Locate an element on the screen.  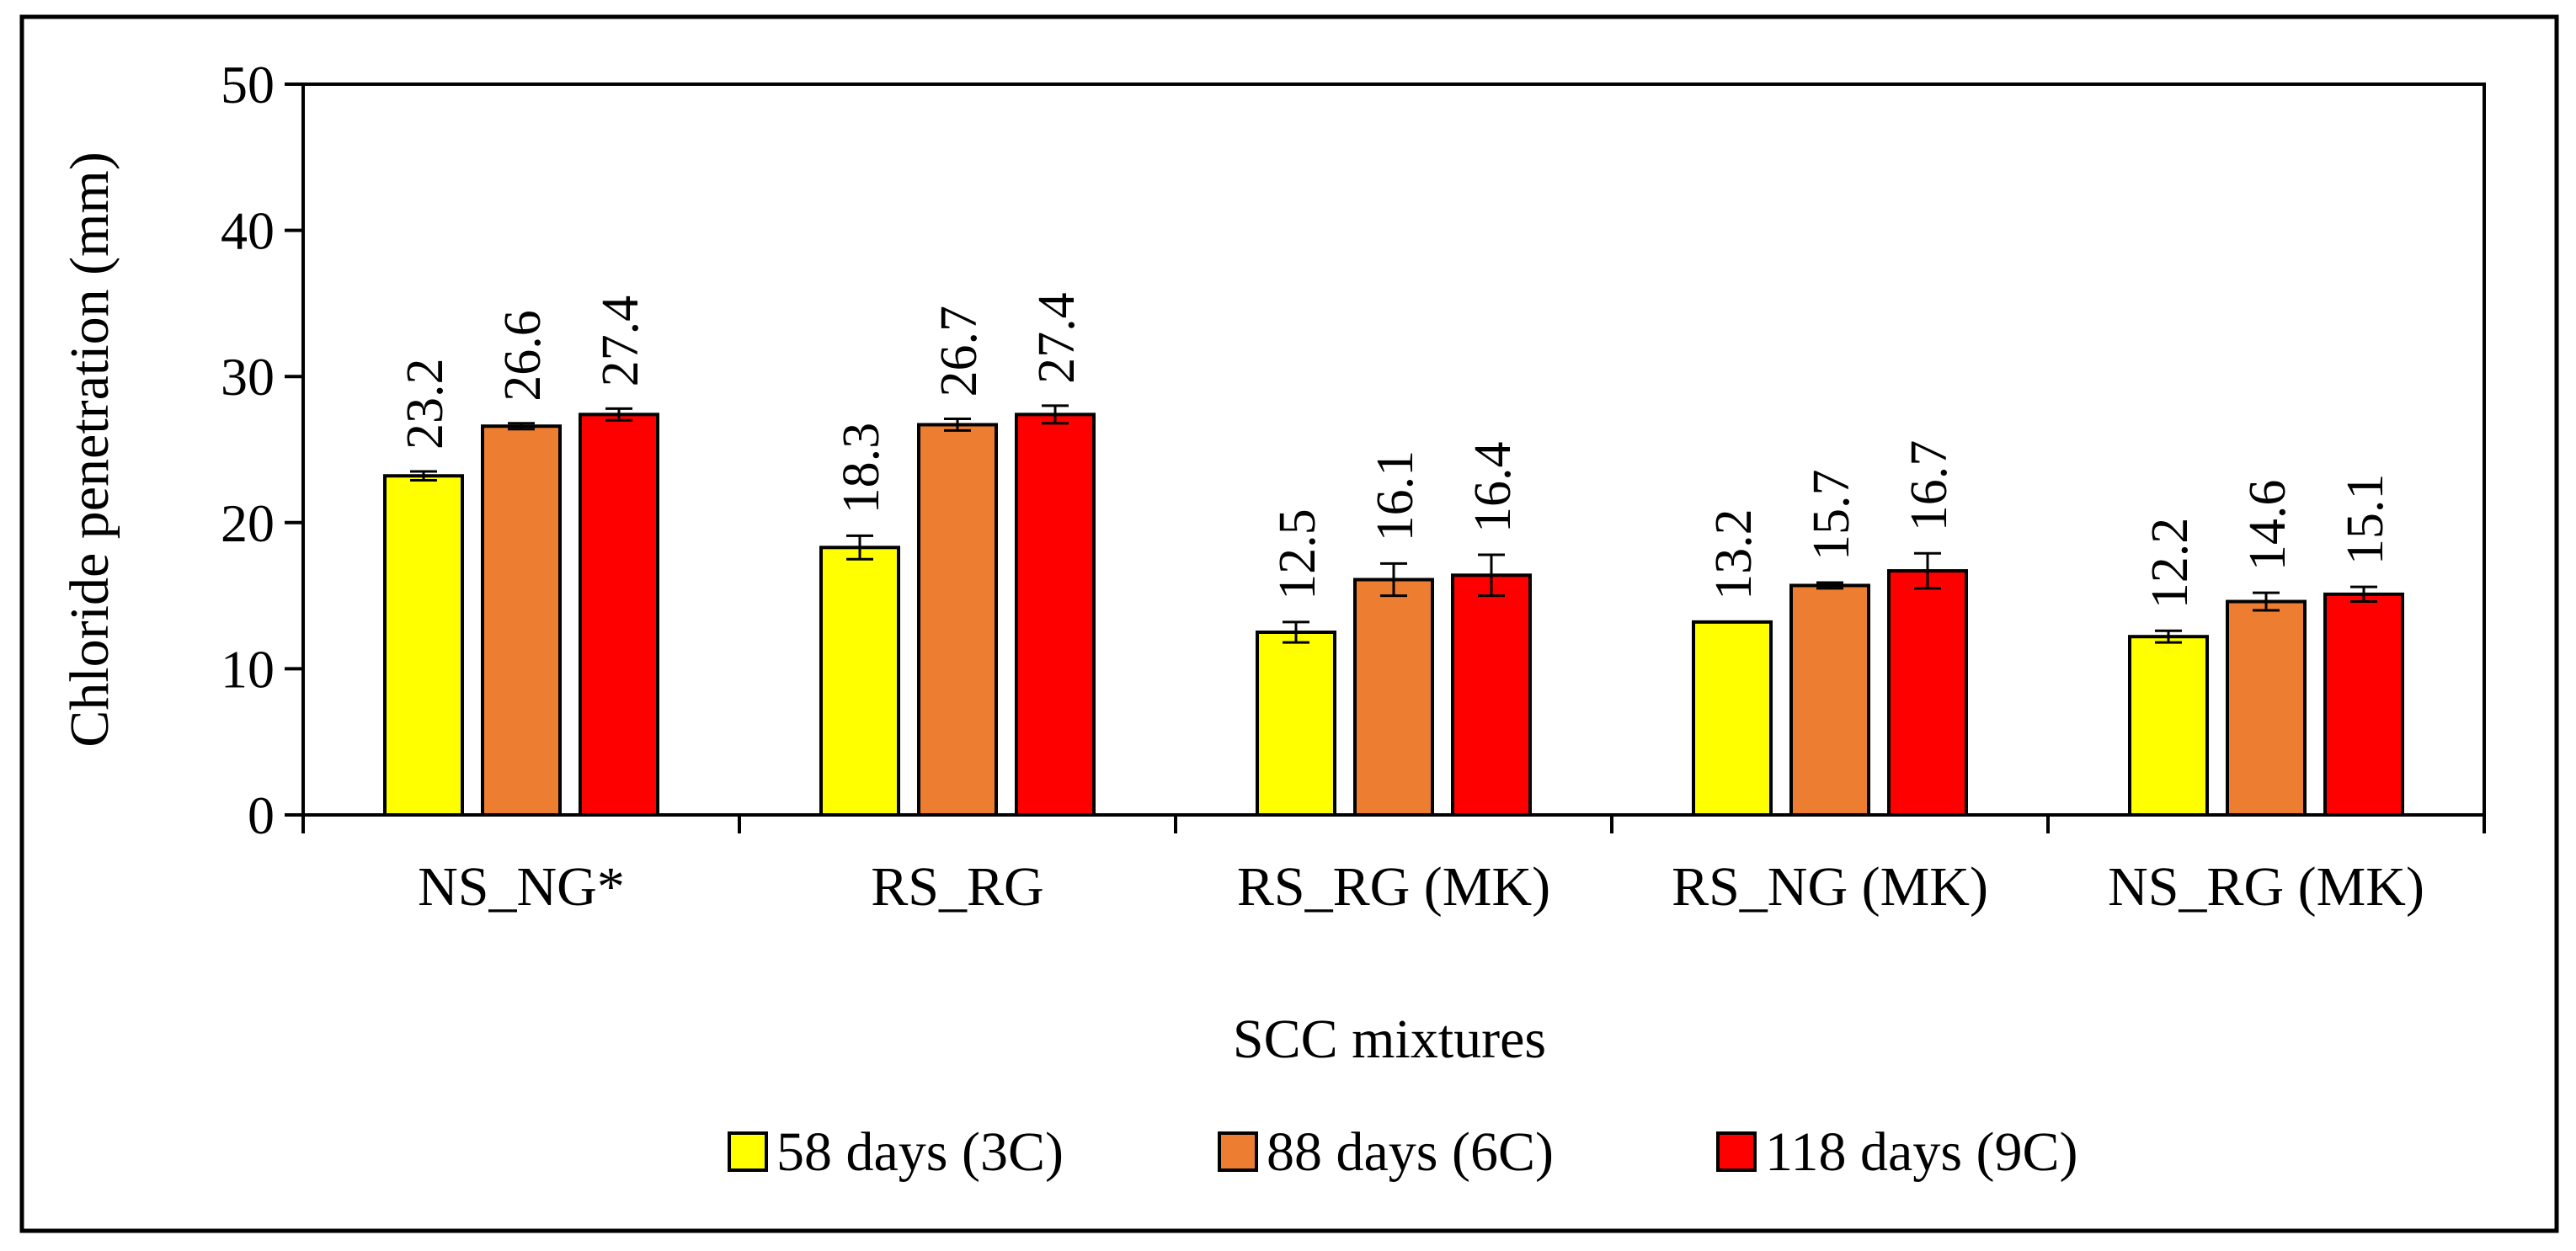
y-tick-label: 10 is located at coordinates (248, 669).